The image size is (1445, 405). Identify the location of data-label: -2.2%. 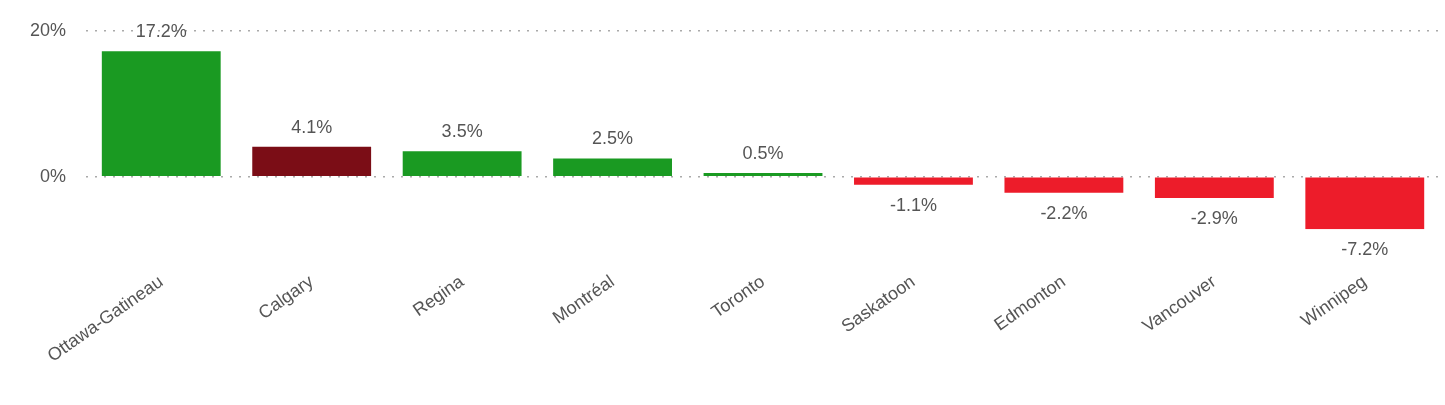
(1064, 212).